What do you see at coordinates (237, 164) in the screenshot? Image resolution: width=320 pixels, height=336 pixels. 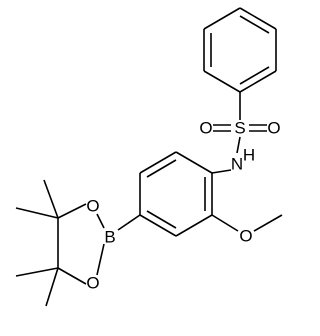 I see `atom-label: N` at bounding box center [237, 164].